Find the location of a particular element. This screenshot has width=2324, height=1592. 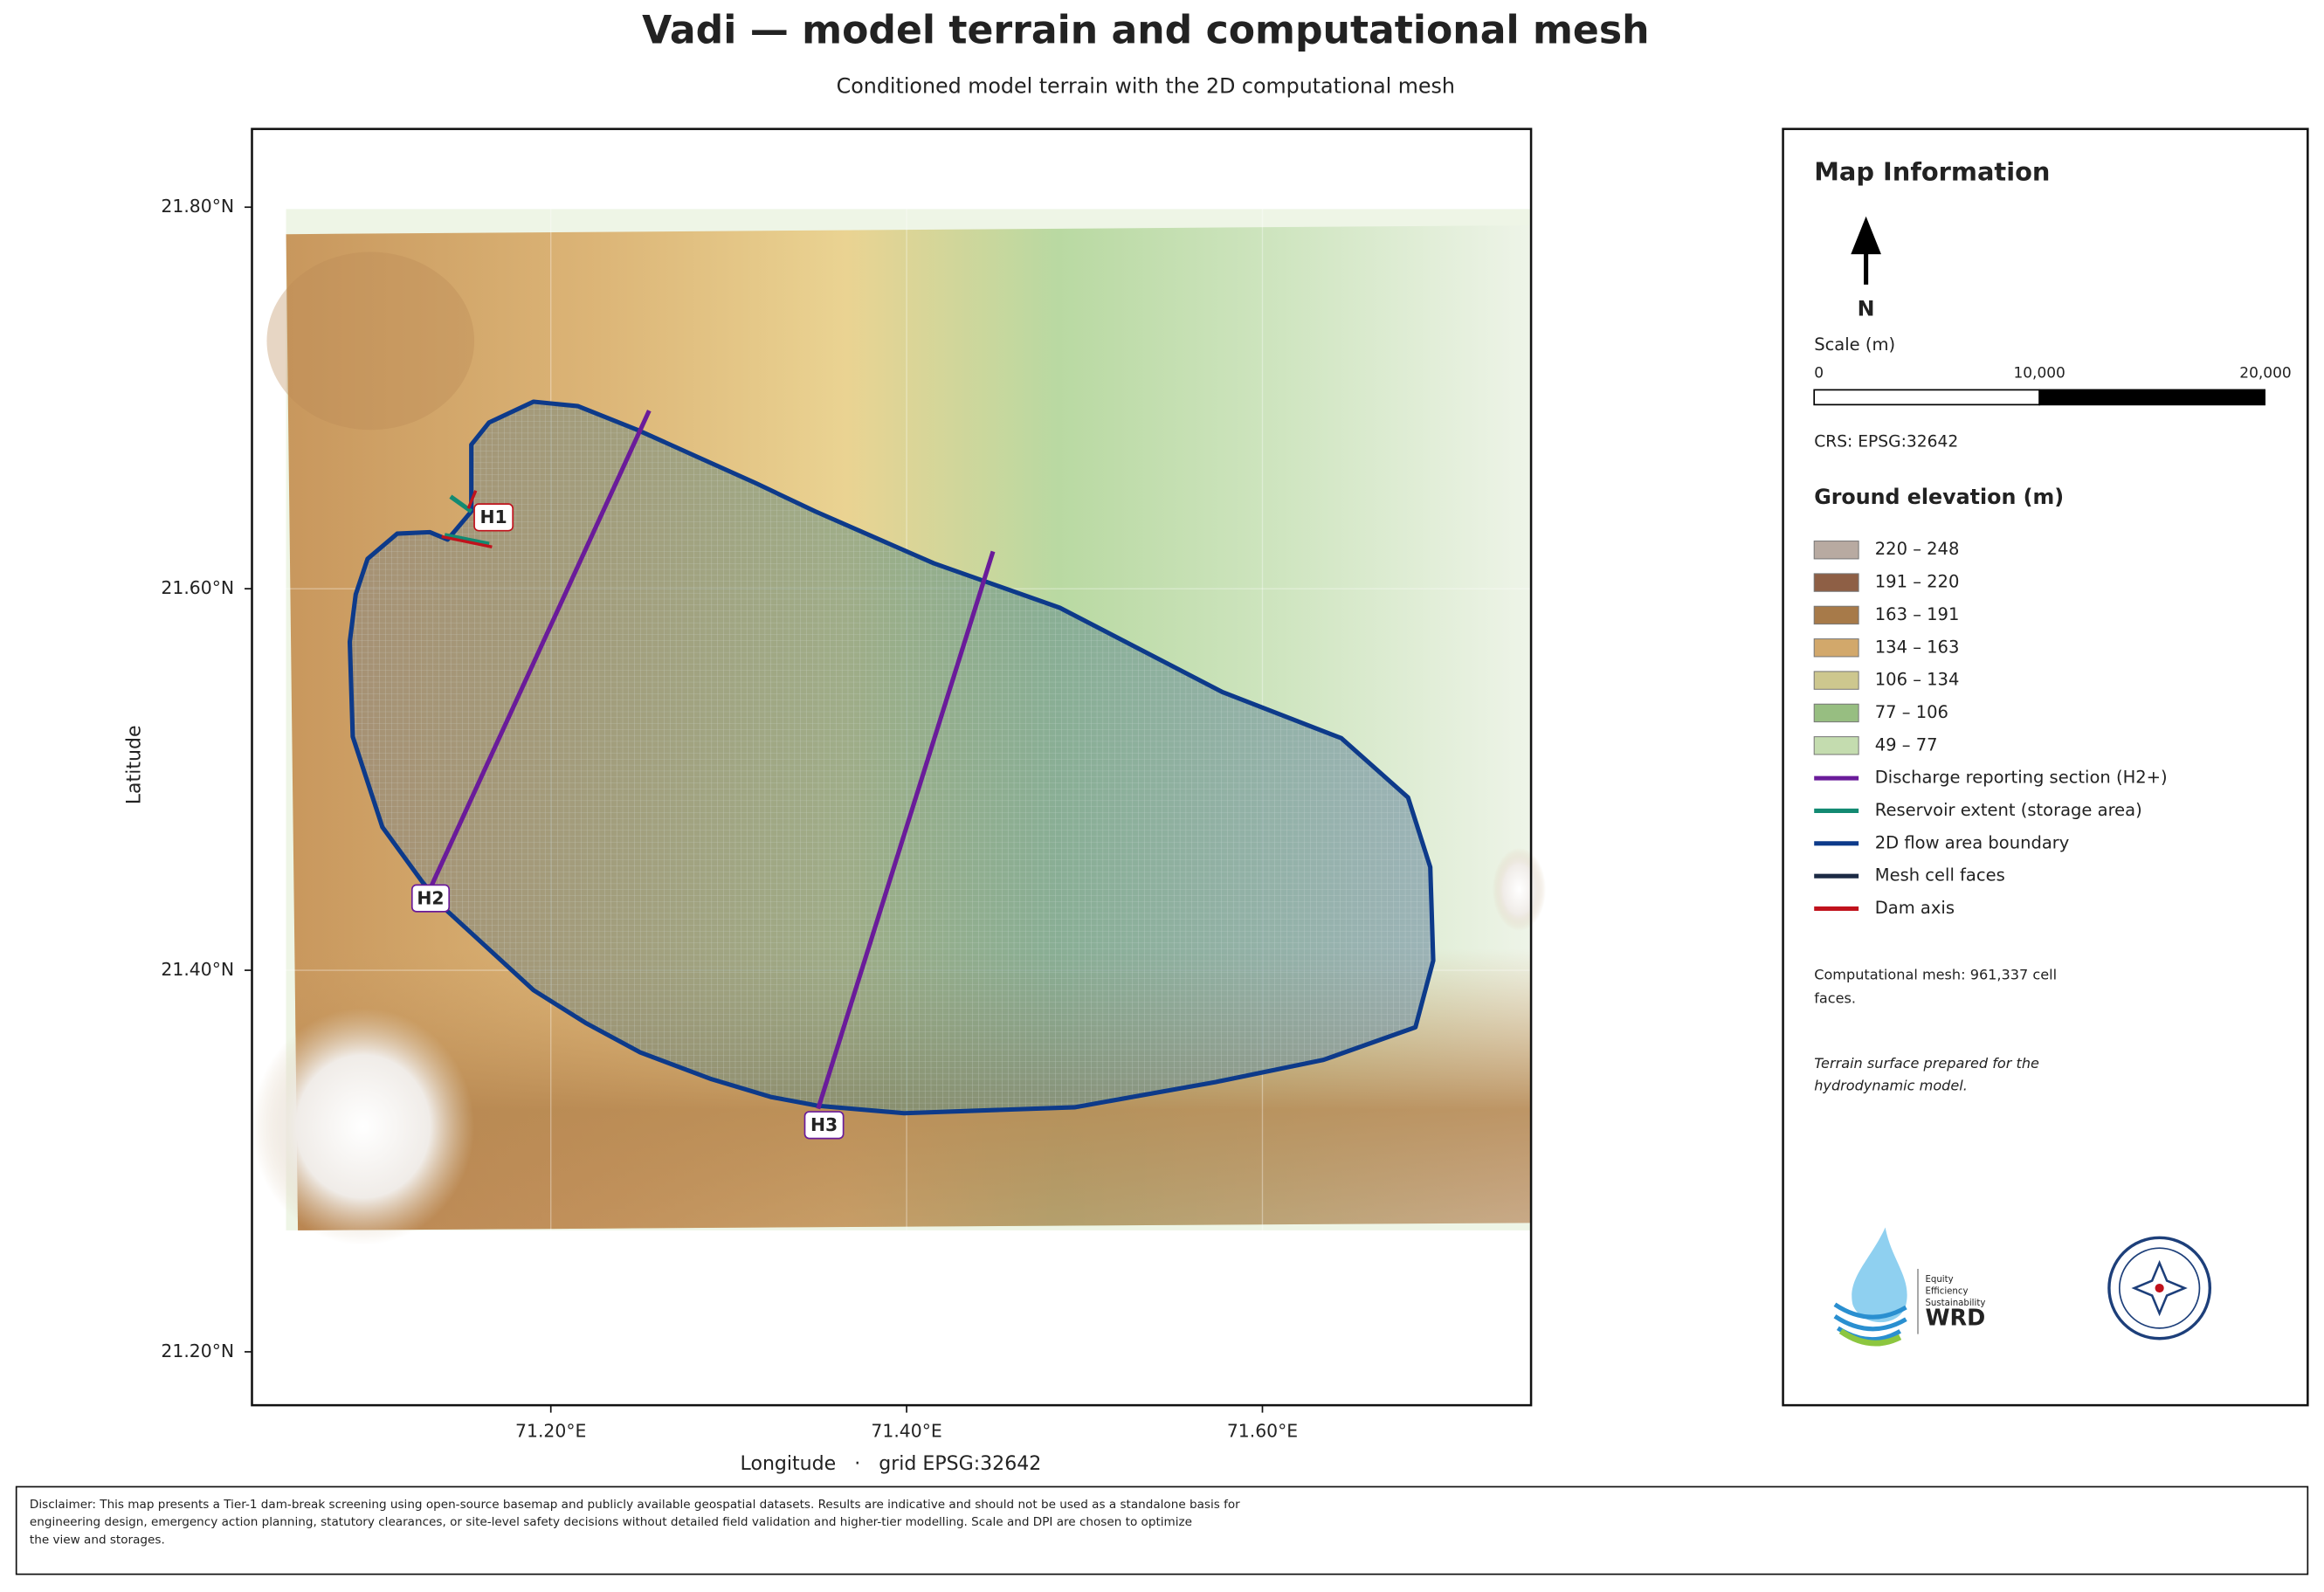

legend-label: Mesh cell faces is located at coordinates (1940, 876).